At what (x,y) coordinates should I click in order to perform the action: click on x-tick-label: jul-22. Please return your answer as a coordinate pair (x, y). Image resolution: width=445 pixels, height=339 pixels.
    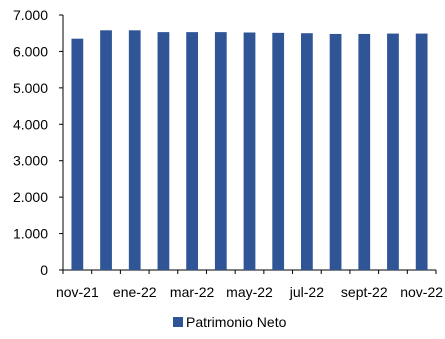
    Looking at the image, I should click on (306, 292).